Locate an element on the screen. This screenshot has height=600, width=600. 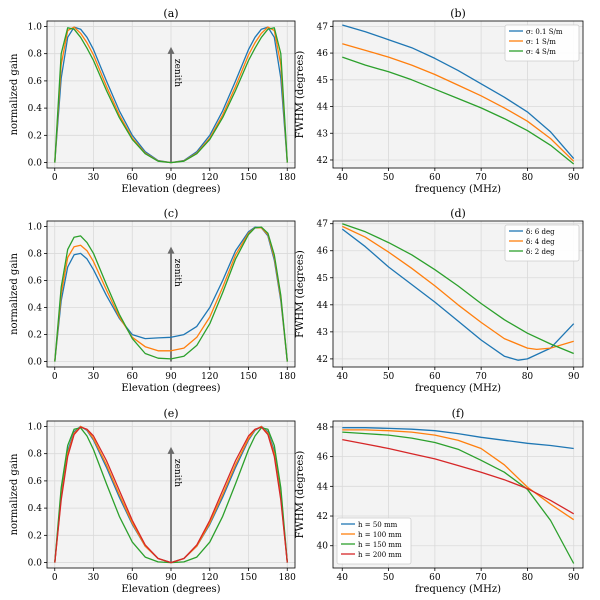
panel-title: (a) is located at coordinates (170, 13).